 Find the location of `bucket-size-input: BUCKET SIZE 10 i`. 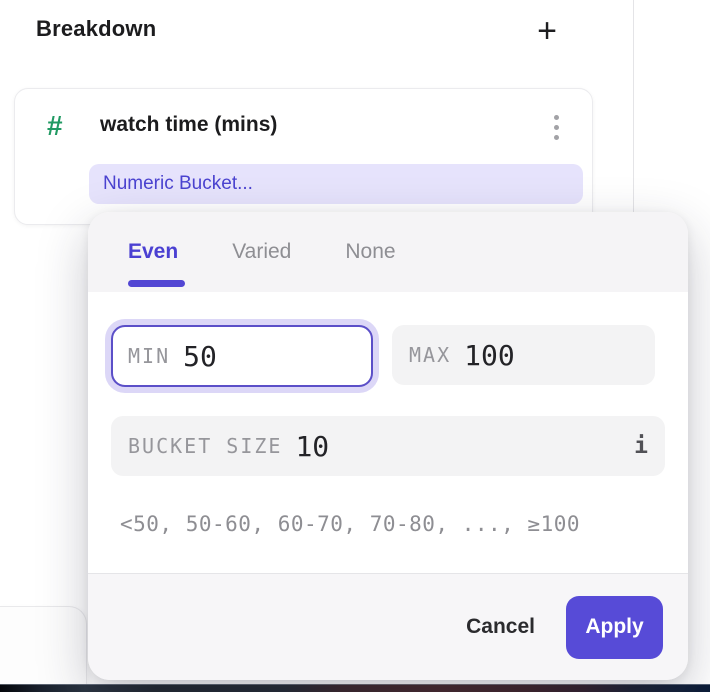

bucket-size-input: BUCKET SIZE 10 i is located at coordinates (388, 446).